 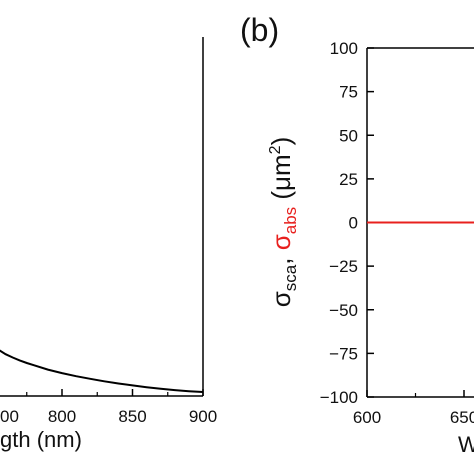 I want to click on sigma-sca-subscript: sca, so click(x=290, y=277).